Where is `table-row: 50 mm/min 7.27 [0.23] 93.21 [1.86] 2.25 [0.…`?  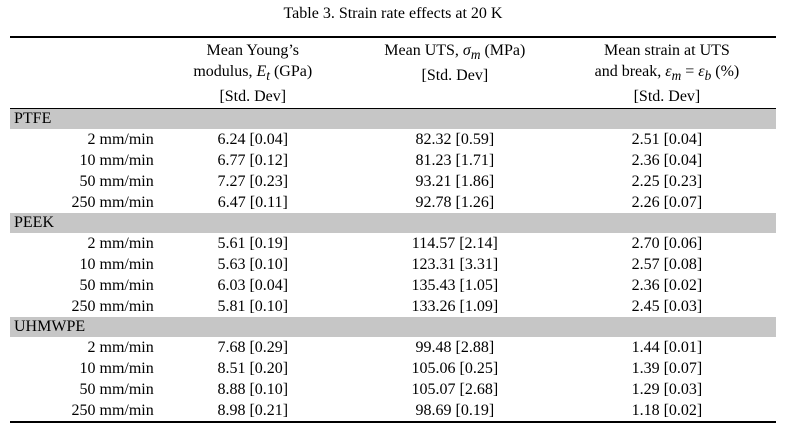
table-row: 50 mm/min 7.27 [0.23] 93.21 [1.86] 2.25 [0.… is located at coordinates (393, 181).